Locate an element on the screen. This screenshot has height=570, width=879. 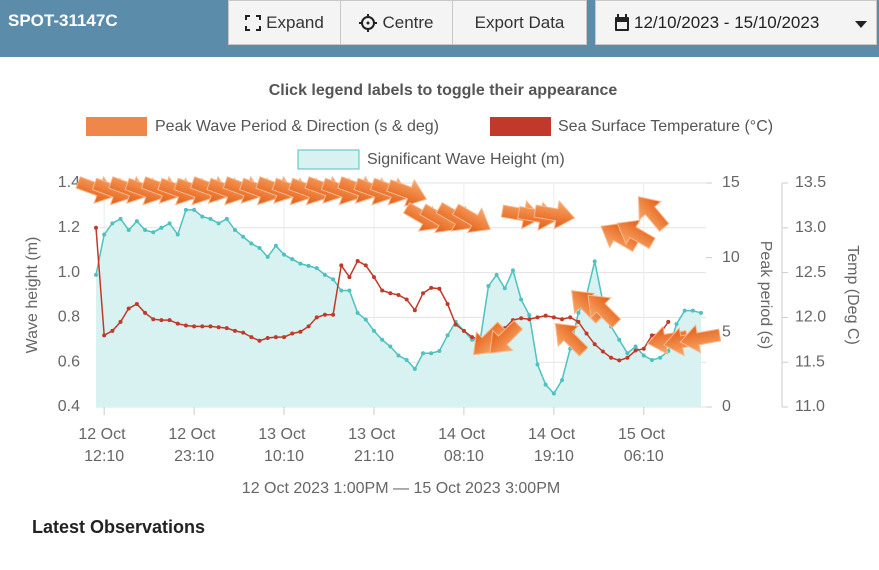
legend-item: Significant Wave Height (m) is located at coordinates (431, 159).